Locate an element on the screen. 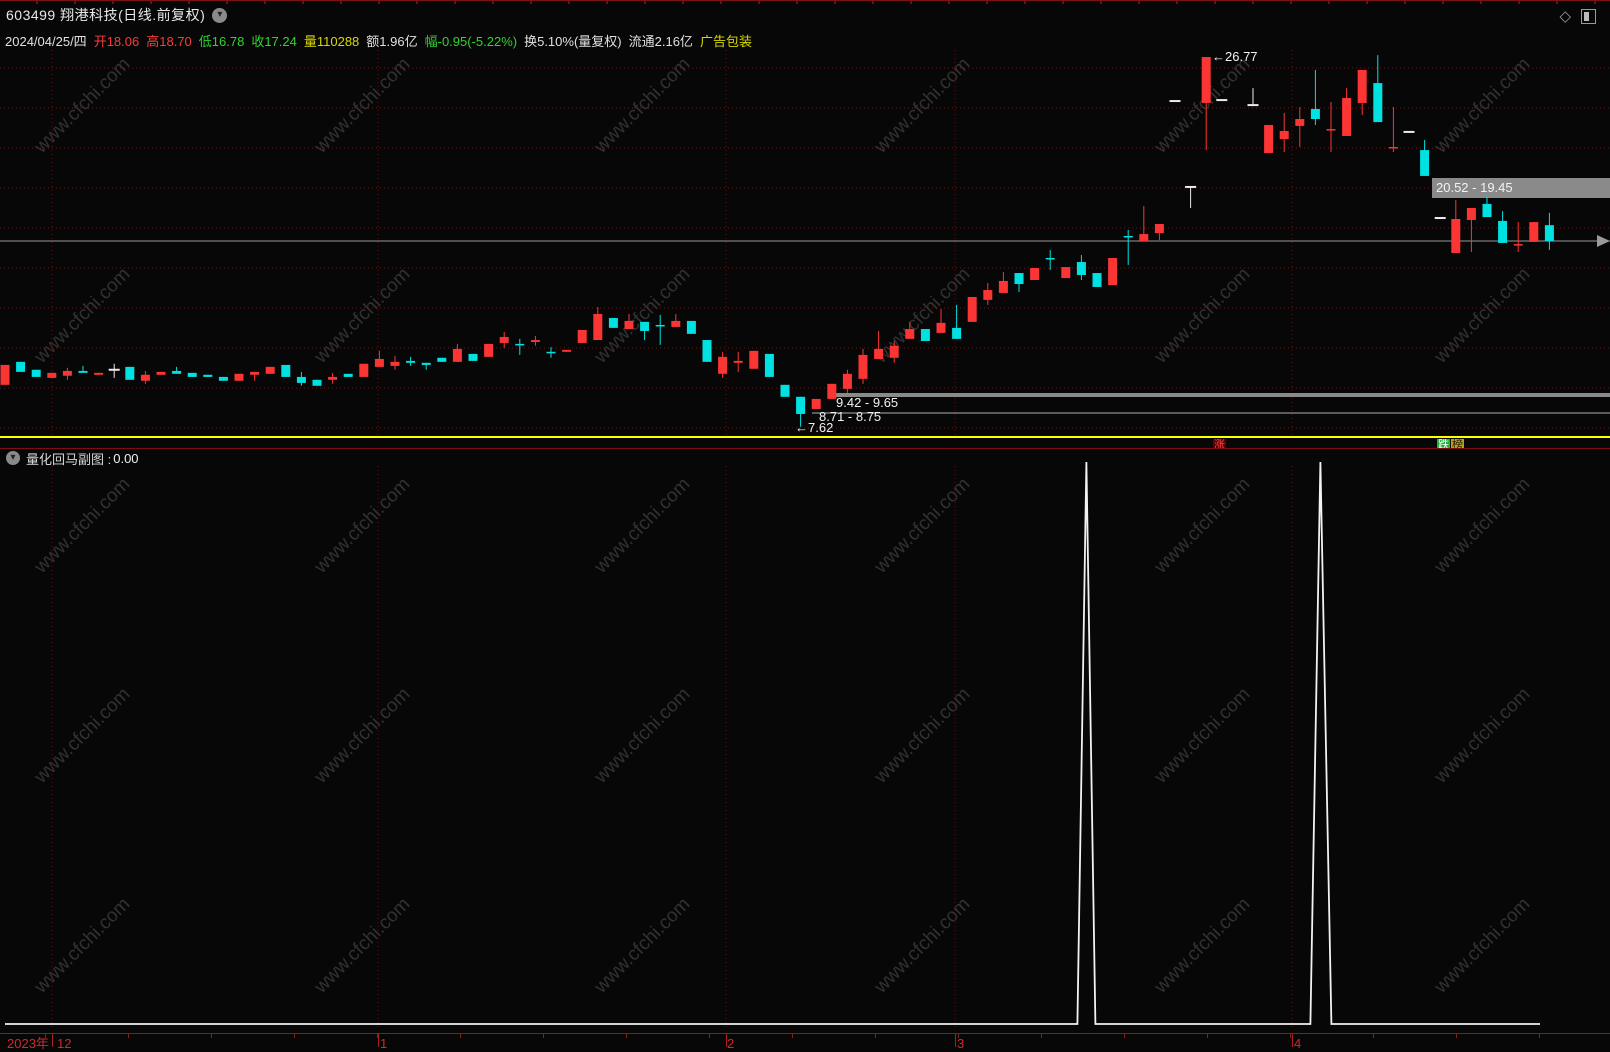 The image size is (1610, 1052). sub-indicator-header: ▾ 量化回马副图 : 0.00 is located at coordinates (805, 457).